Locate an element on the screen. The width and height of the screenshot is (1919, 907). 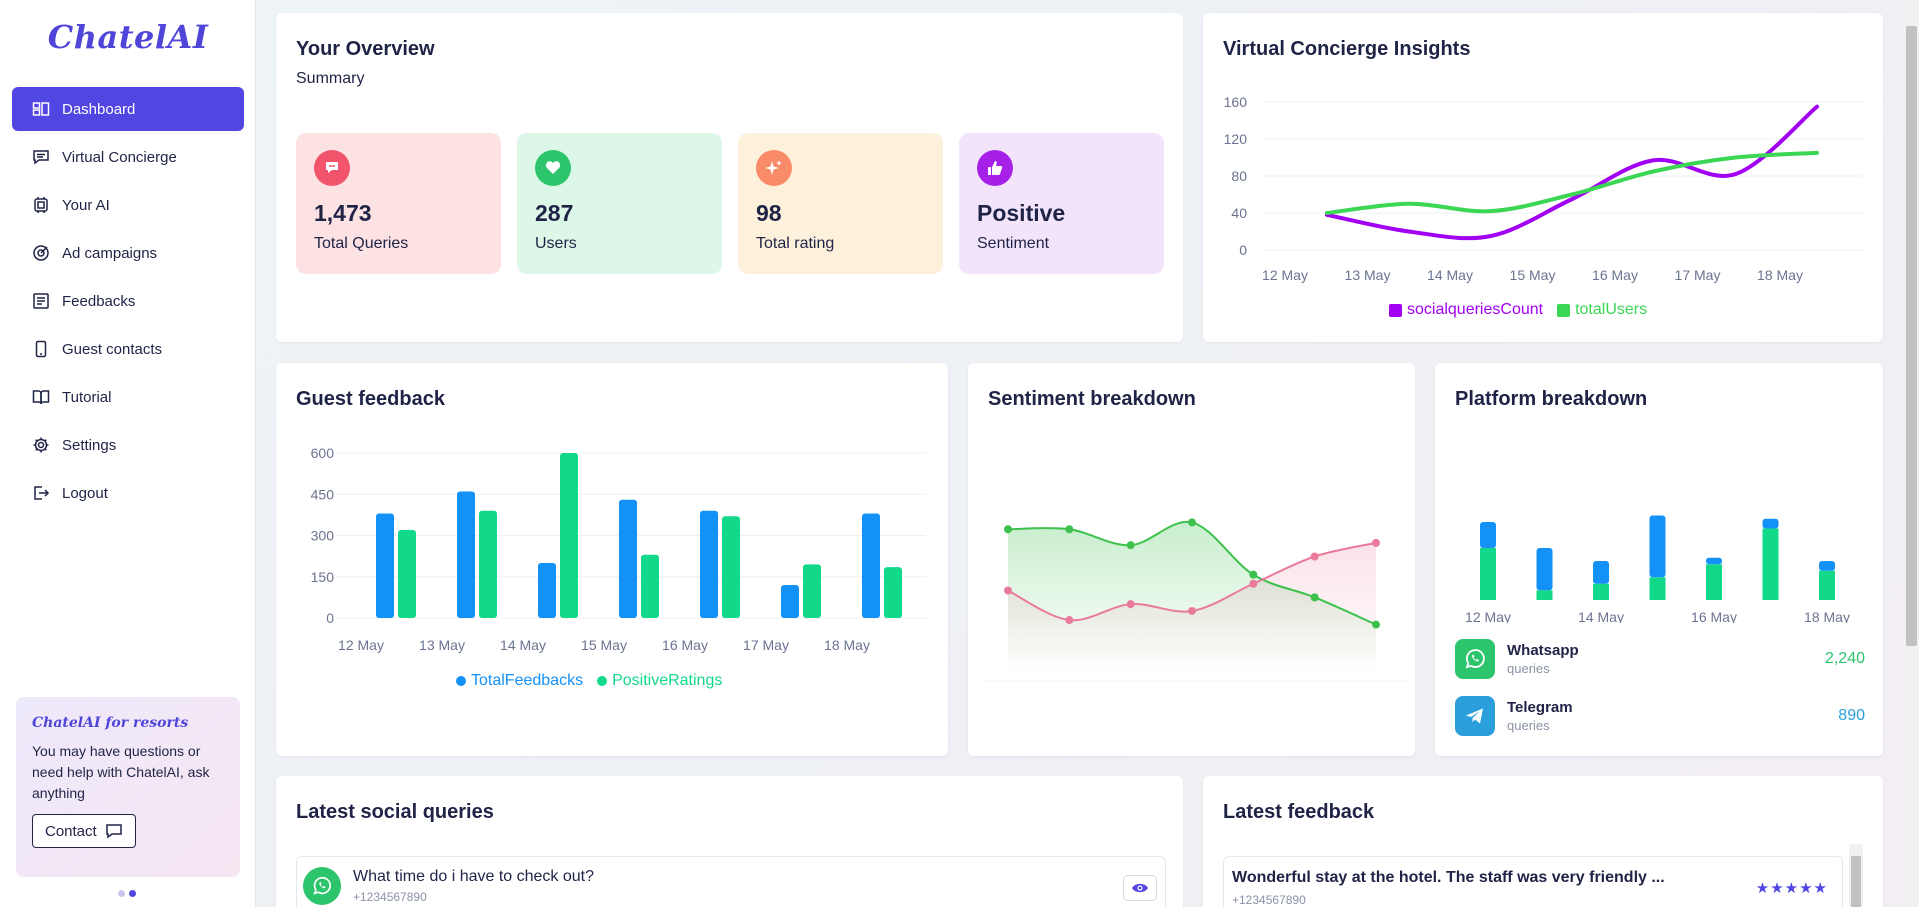
y-tick-label: 0 is located at coordinates (330, 618).